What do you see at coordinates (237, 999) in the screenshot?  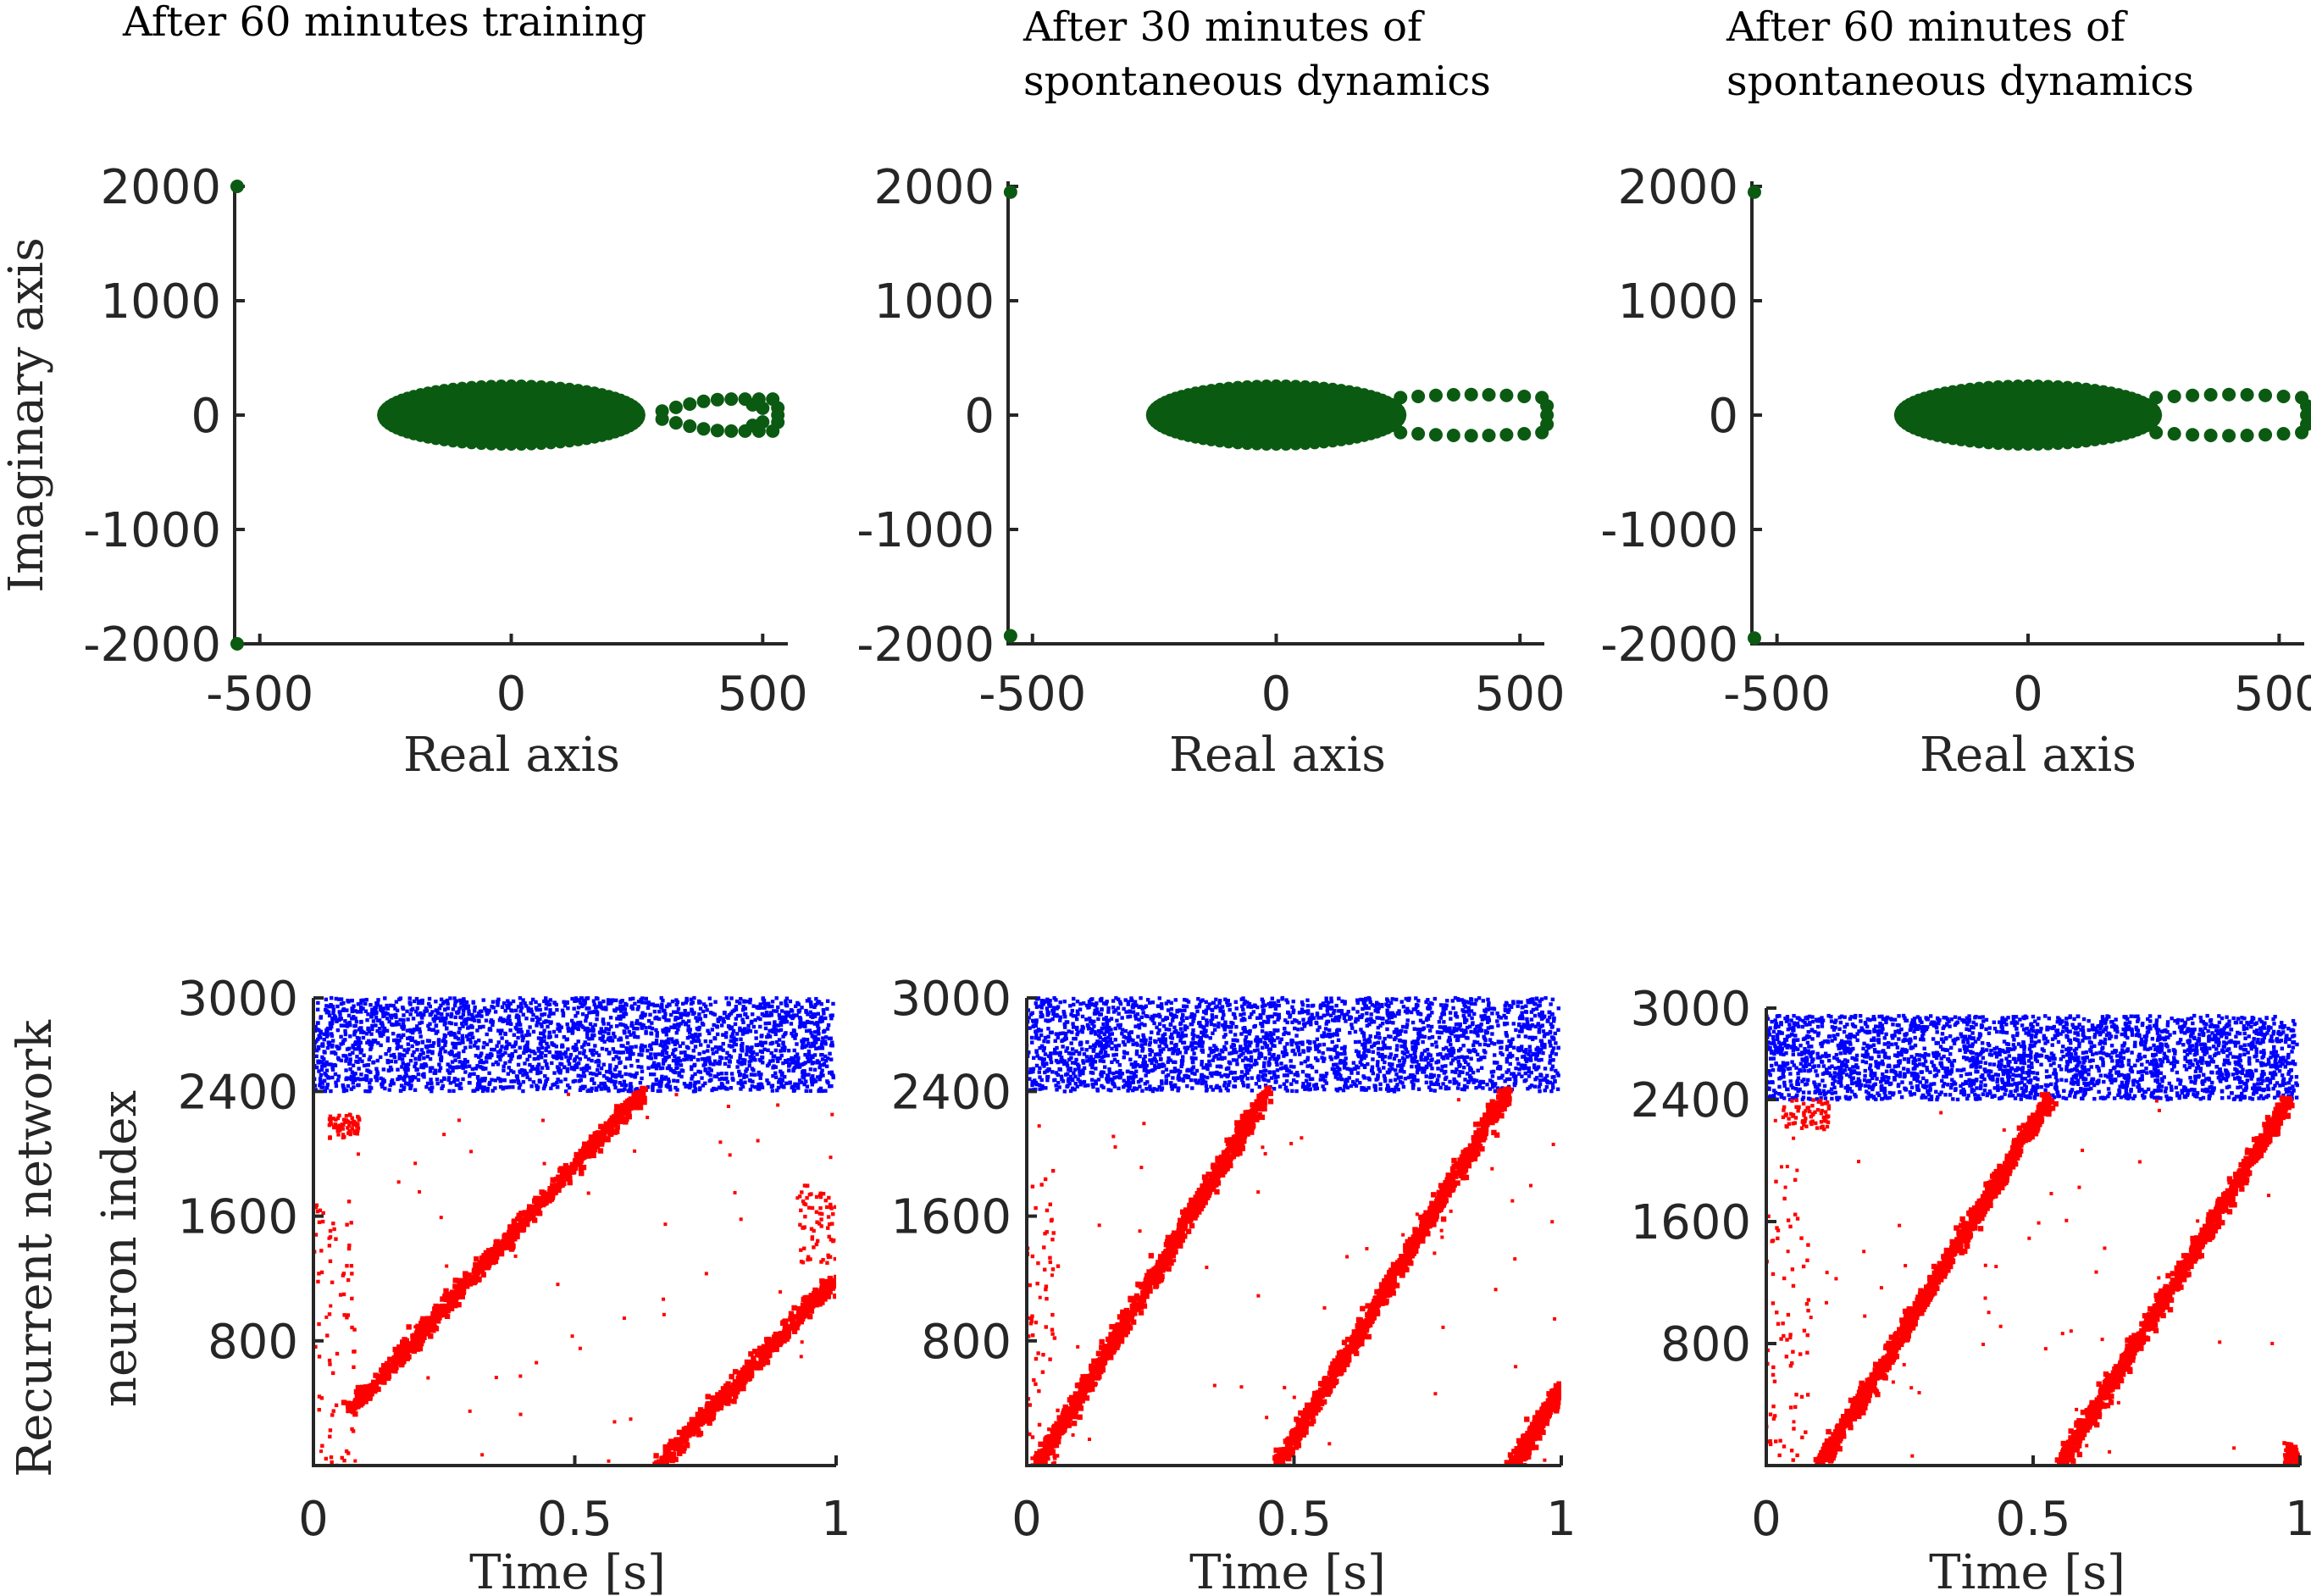 I see `y-tick-label: 3000` at bounding box center [237, 999].